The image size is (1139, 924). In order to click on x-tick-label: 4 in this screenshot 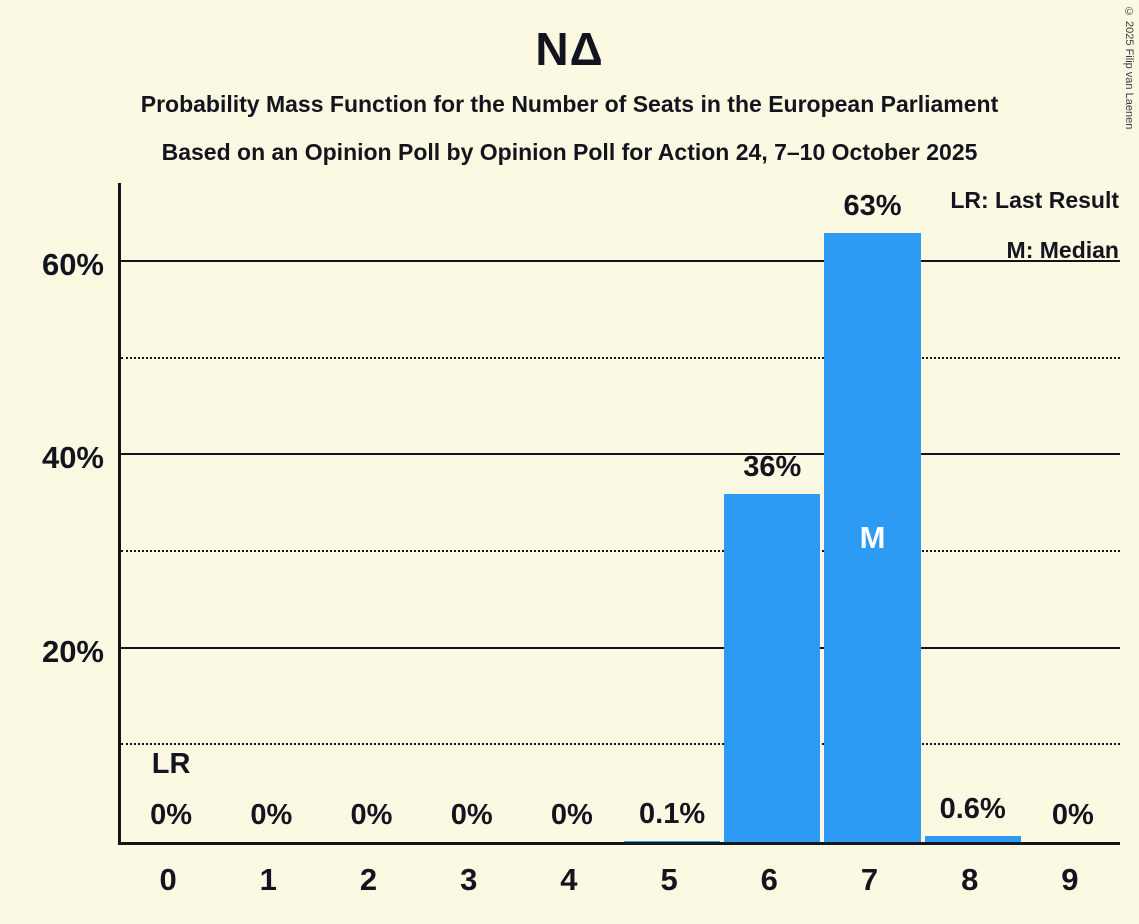, I will do `click(569, 879)`.